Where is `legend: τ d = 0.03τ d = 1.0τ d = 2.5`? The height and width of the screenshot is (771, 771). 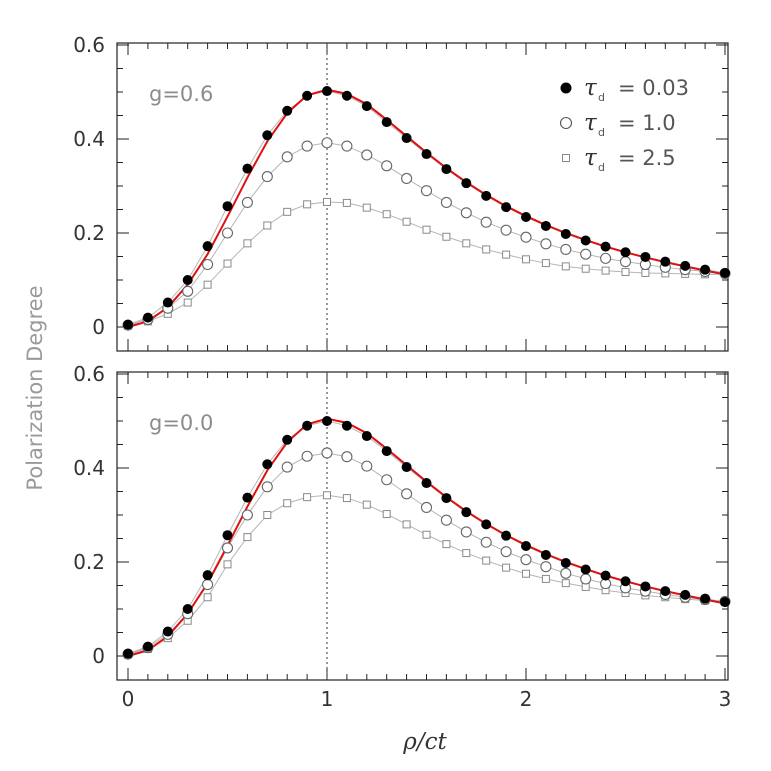 legend: τ d = 0.03τ d = 1.0τ d = 2.5 is located at coordinates (624, 124).